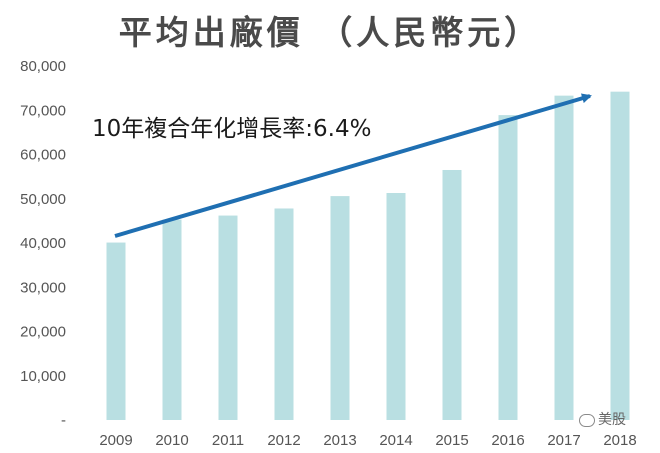 The image size is (660, 453). I want to click on y-tick-label: 40,000, so click(43, 243).